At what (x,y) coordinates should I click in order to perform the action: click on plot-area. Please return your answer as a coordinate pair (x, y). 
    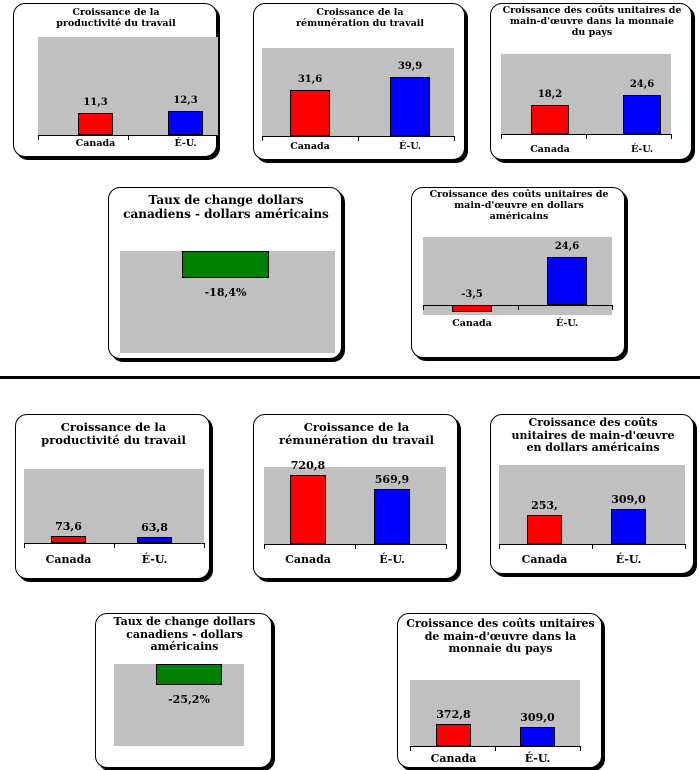
    Looking at the image, I should click on (114, 506).